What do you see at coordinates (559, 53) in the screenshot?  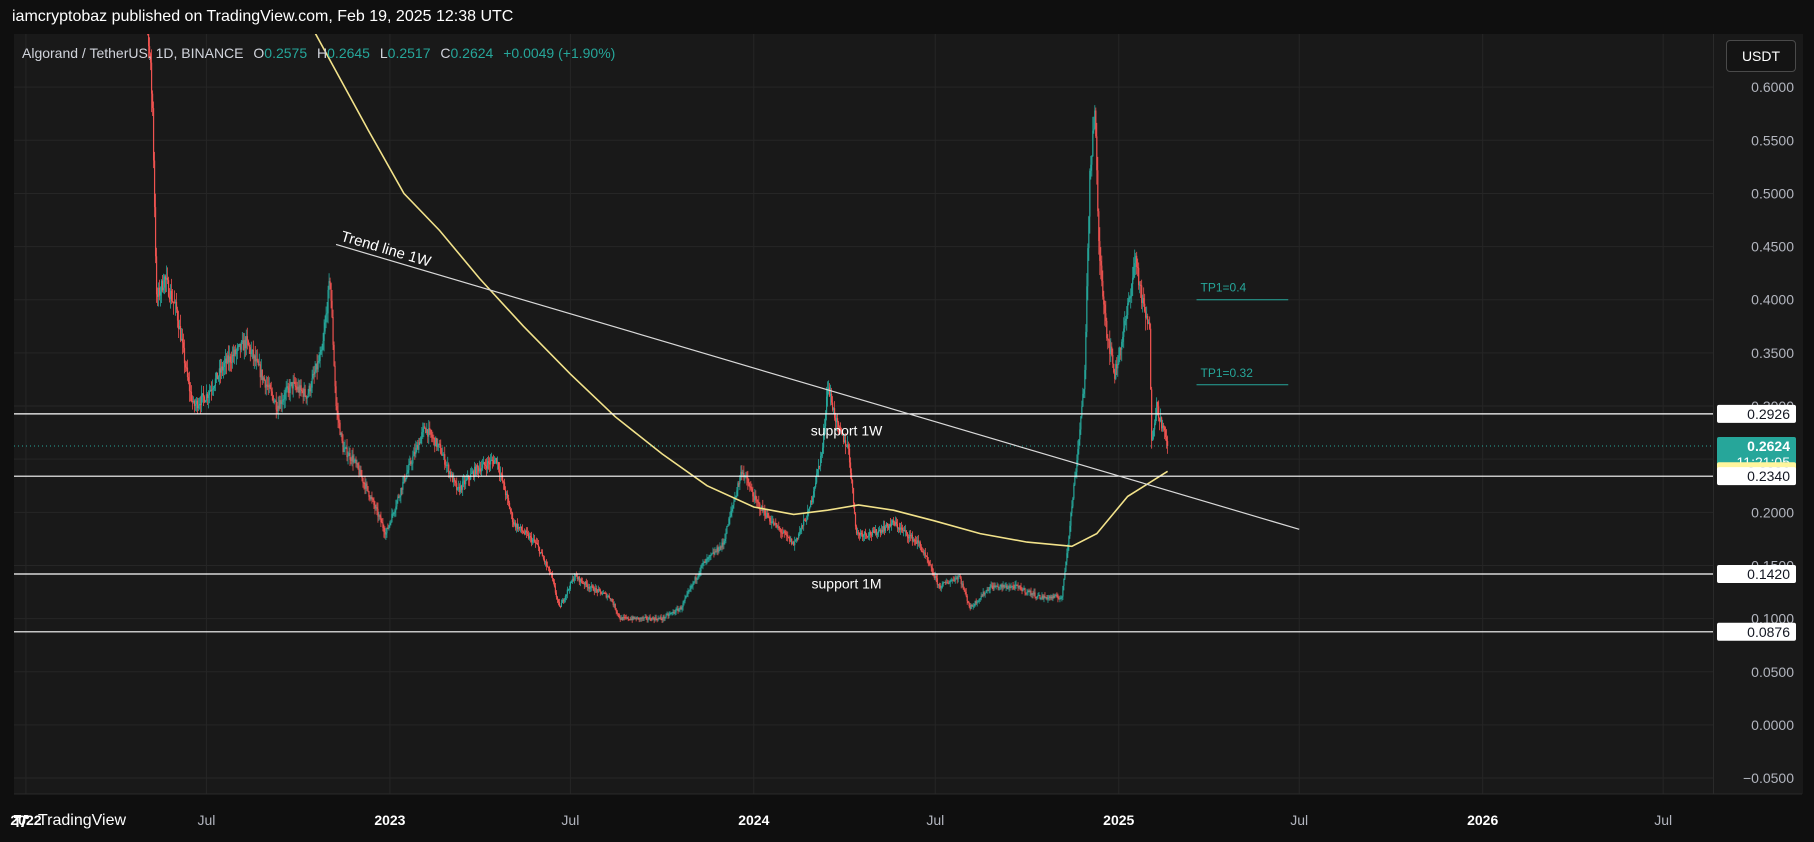 I see `change-value: +0.0049 (+1.90%)` at bounding box center [559, 53].